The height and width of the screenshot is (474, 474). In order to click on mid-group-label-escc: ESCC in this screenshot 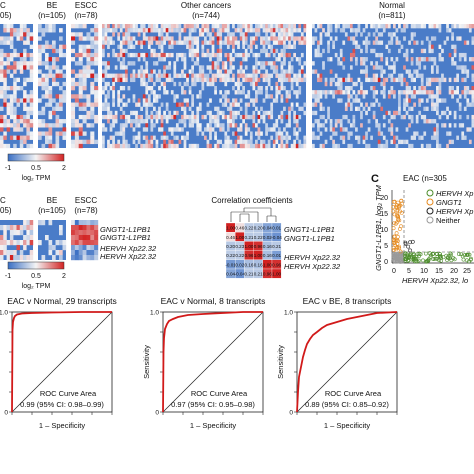, I will do `click(86, 200)`.